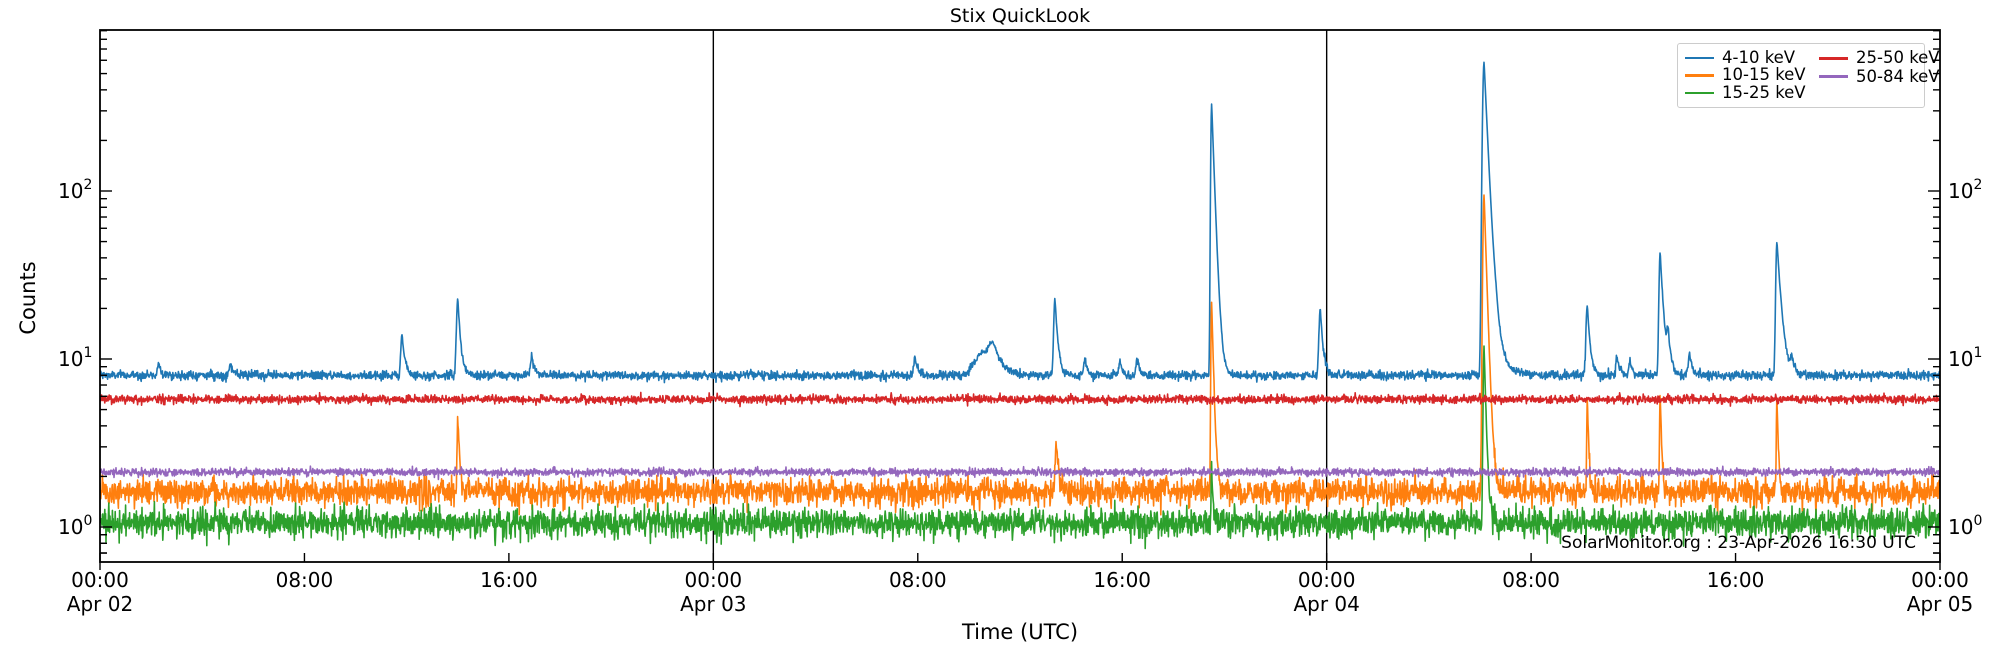 This screenshot has width=2000, height=650. I want to click on legend-item-10-15-kev: 10-15 keV, so click(1752, 76).